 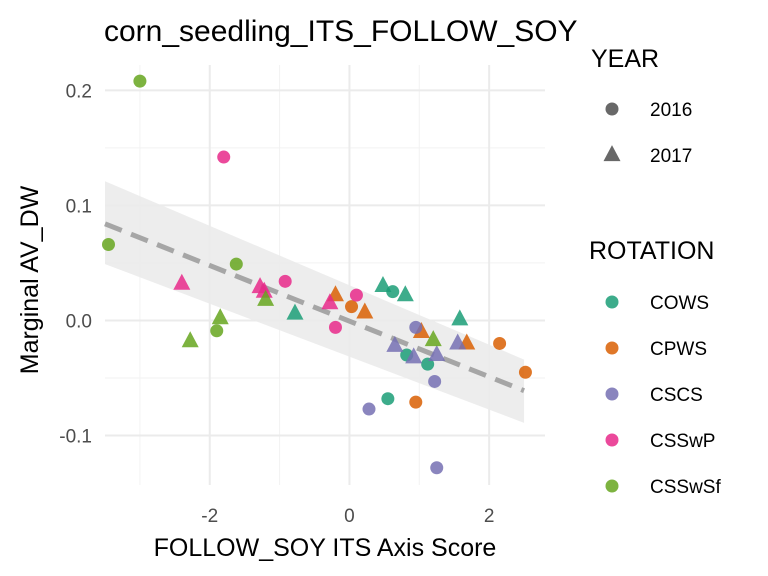 I want to click on y-tick-label: -0.1, so click(x=75, y=437).